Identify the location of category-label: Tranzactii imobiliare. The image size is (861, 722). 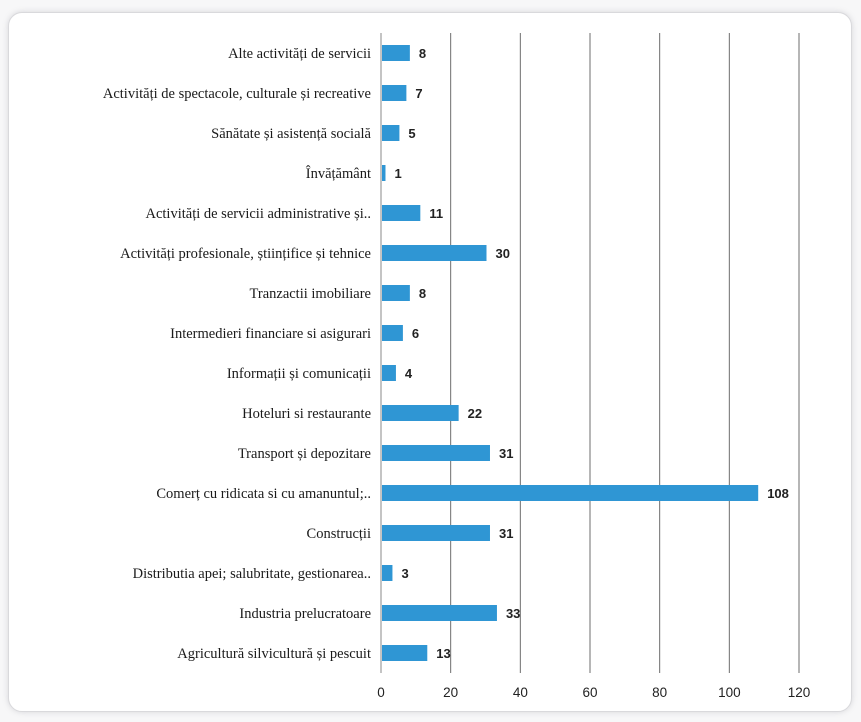
(310, 294).